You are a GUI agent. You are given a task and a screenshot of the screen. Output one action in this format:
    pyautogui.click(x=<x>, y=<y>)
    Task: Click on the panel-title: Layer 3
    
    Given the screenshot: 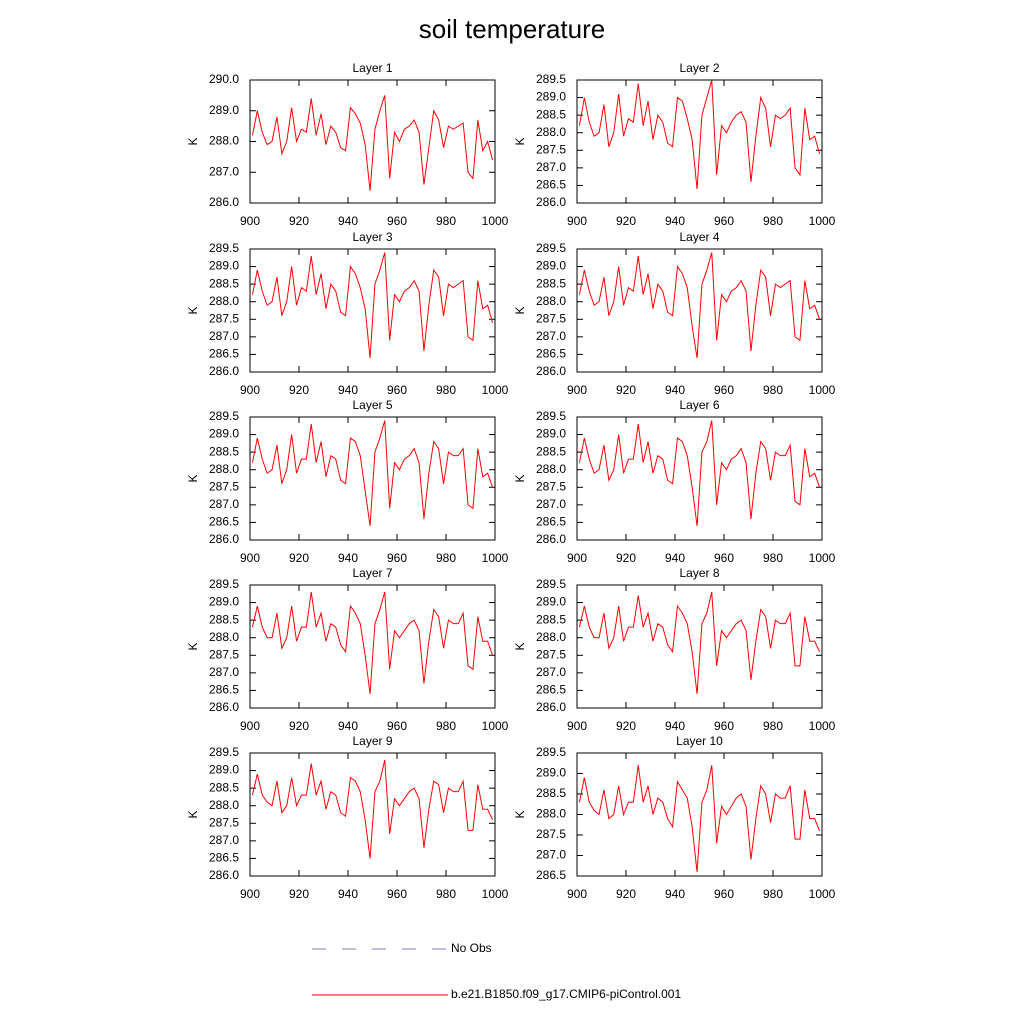 What is the action you would take?
    pyautogui.click(x=372, y=237)
    